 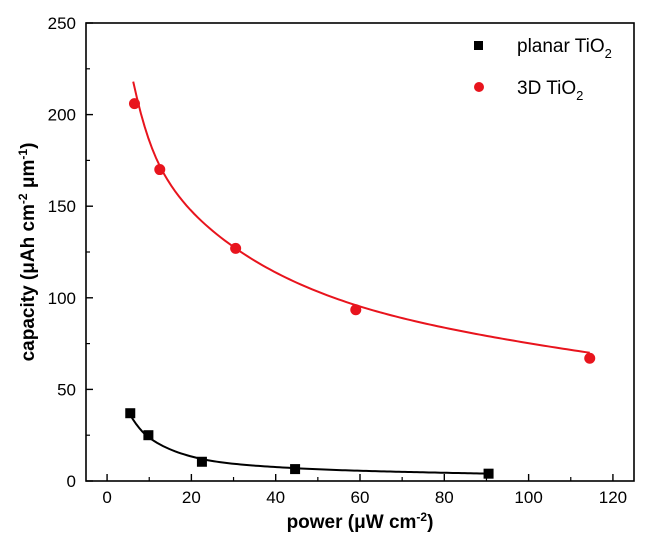 I want to click on x-tick-label: 80, so click(x=444, y=497).